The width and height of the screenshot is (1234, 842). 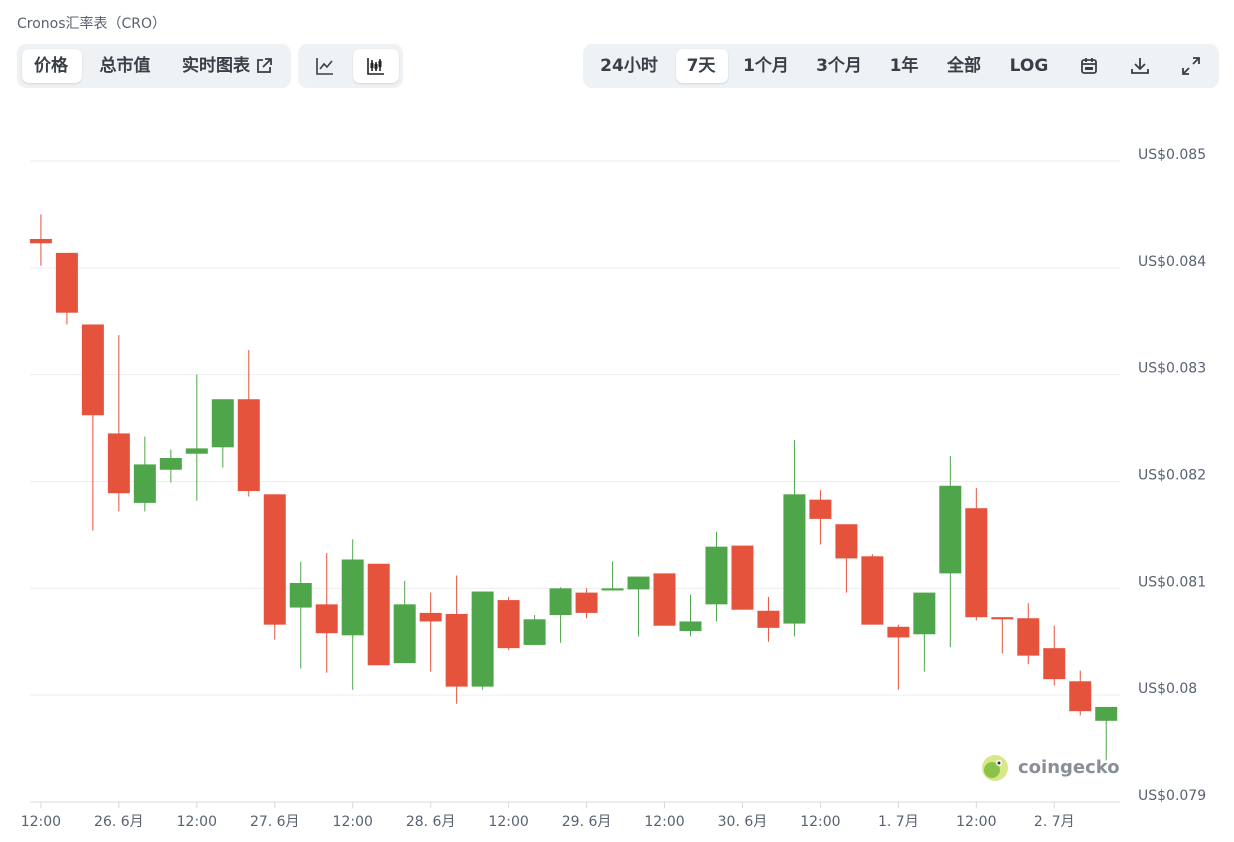 I want to click on range-tab: 3个月, so click(x=839, y=66).